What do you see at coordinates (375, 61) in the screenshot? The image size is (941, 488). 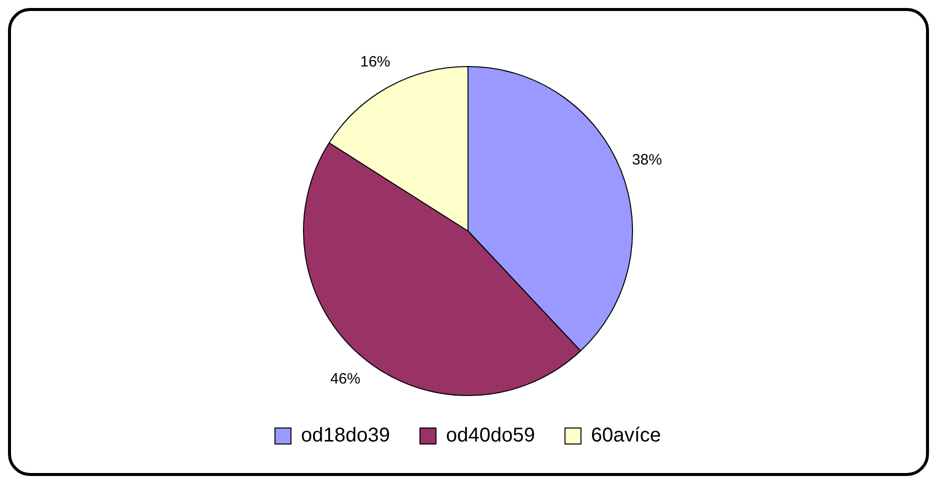 I see `data-label: 16%` at bounding box center [375, 61].